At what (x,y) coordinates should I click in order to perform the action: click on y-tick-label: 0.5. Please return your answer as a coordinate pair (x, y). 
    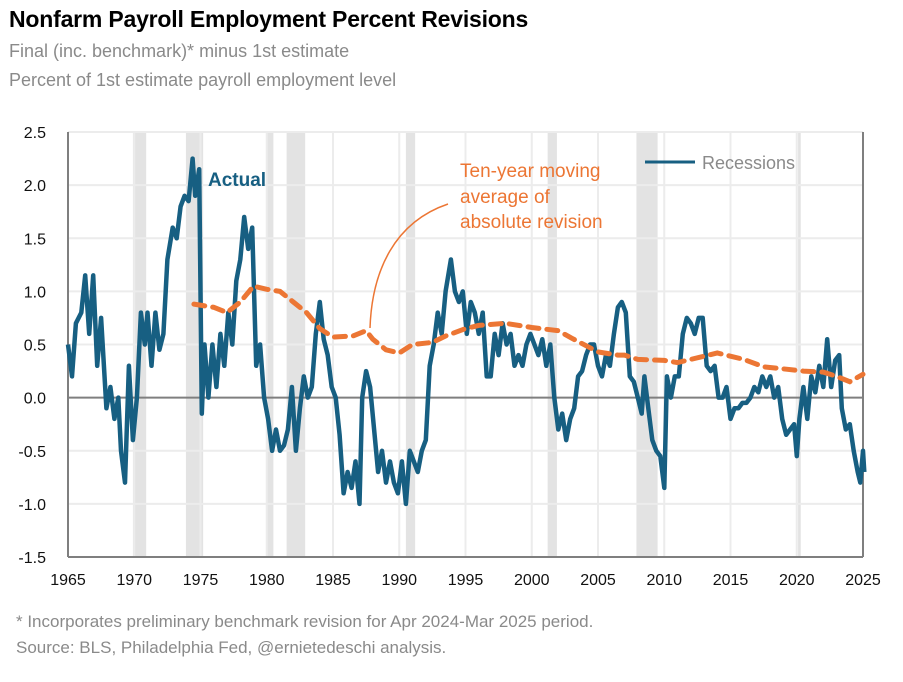
    Looking at the image, I should click on (35, 346).